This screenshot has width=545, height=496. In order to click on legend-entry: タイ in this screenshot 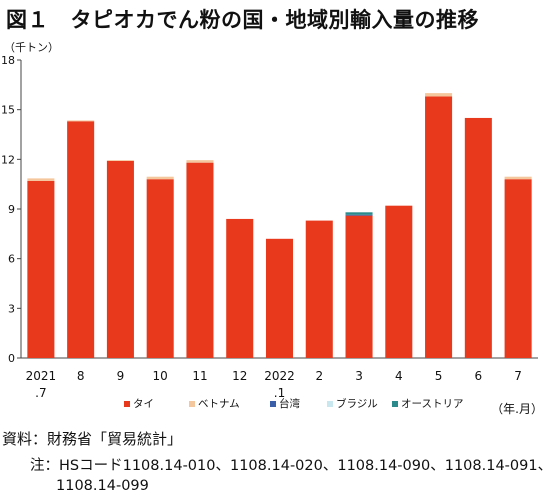, I will do `click(143, 404)`.